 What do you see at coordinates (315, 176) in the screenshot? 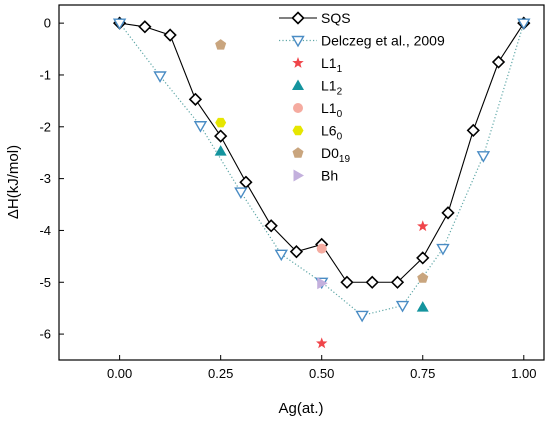
I see `legend-item-bh: Bh` at bounding box center [315, 176].